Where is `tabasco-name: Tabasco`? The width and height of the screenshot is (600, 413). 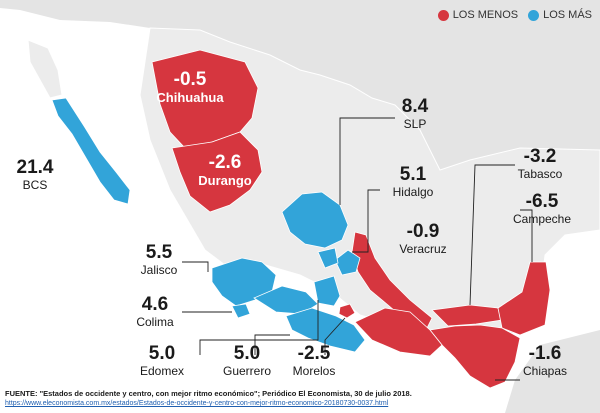
tabasco-name: Tabasco is located at coordinates (540, 174).